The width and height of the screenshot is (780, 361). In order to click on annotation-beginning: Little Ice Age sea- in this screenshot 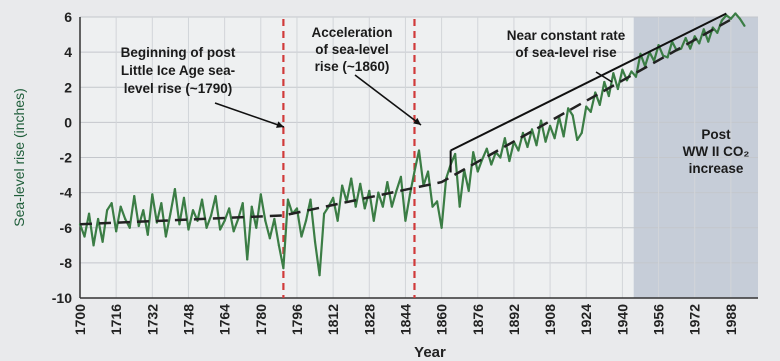, I will do `click(178, 70)`.